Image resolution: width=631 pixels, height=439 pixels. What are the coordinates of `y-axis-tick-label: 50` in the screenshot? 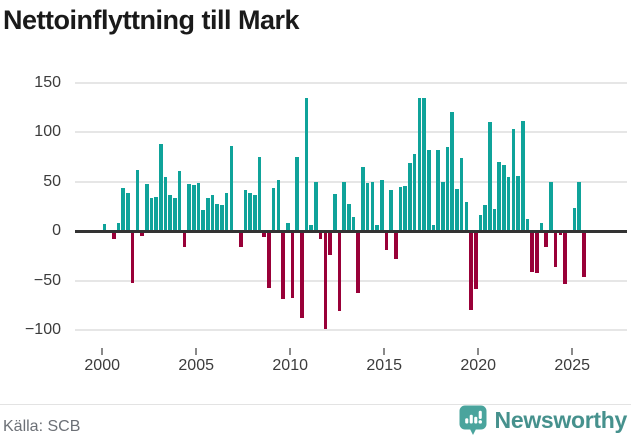 It's located at (52, 181).